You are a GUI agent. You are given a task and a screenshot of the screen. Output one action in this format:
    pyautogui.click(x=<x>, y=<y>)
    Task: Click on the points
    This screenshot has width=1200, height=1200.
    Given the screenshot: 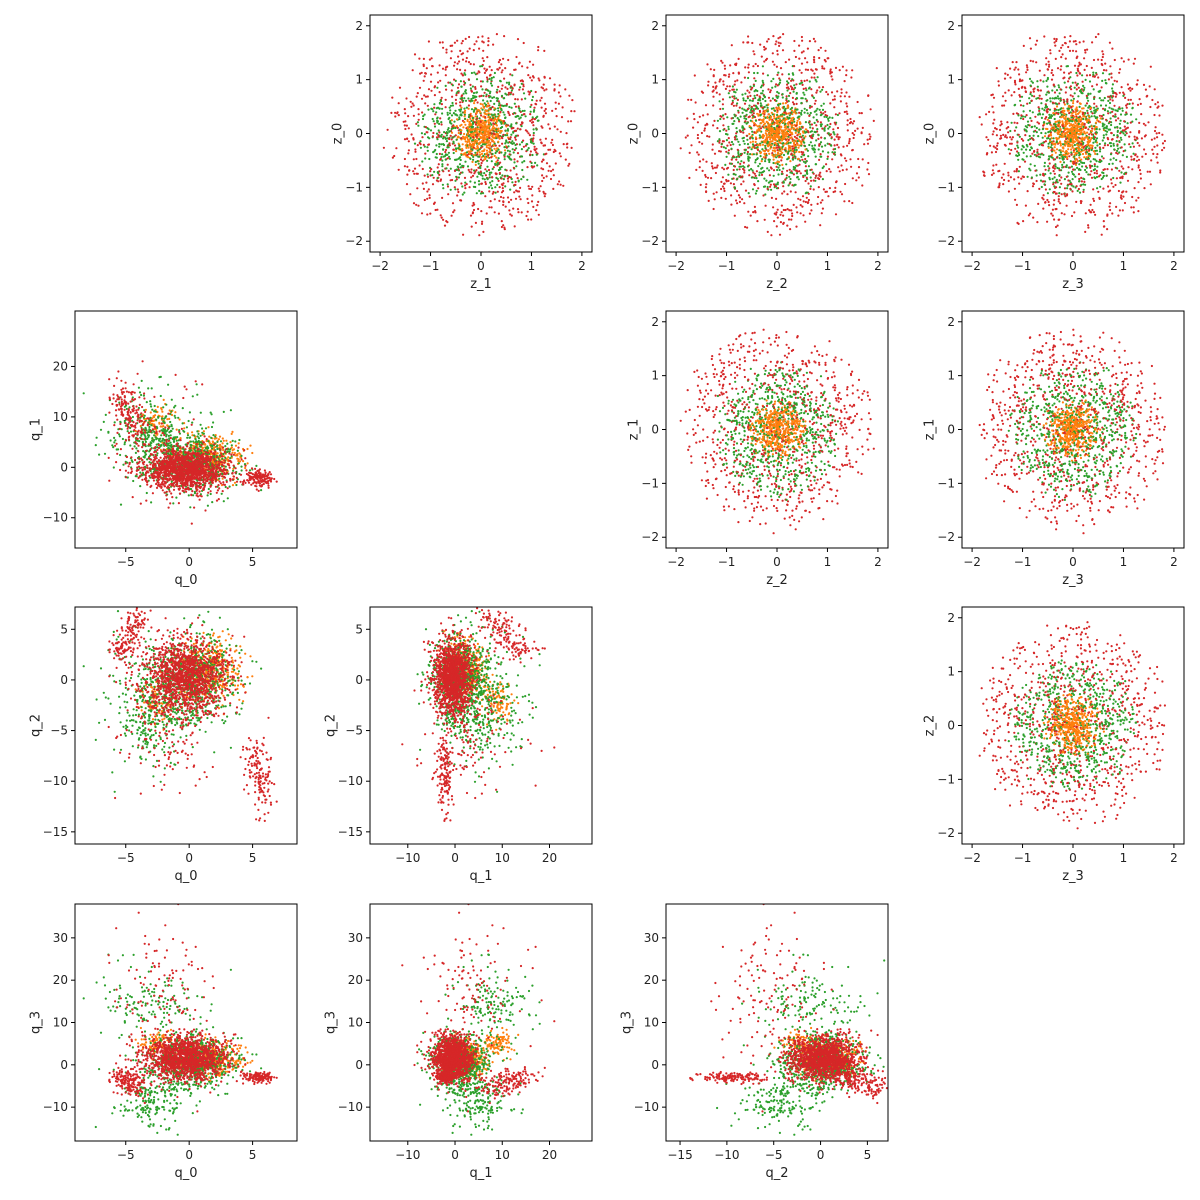 What is the action you would take?
    pyautogui.click(x=1072, y=135)
    